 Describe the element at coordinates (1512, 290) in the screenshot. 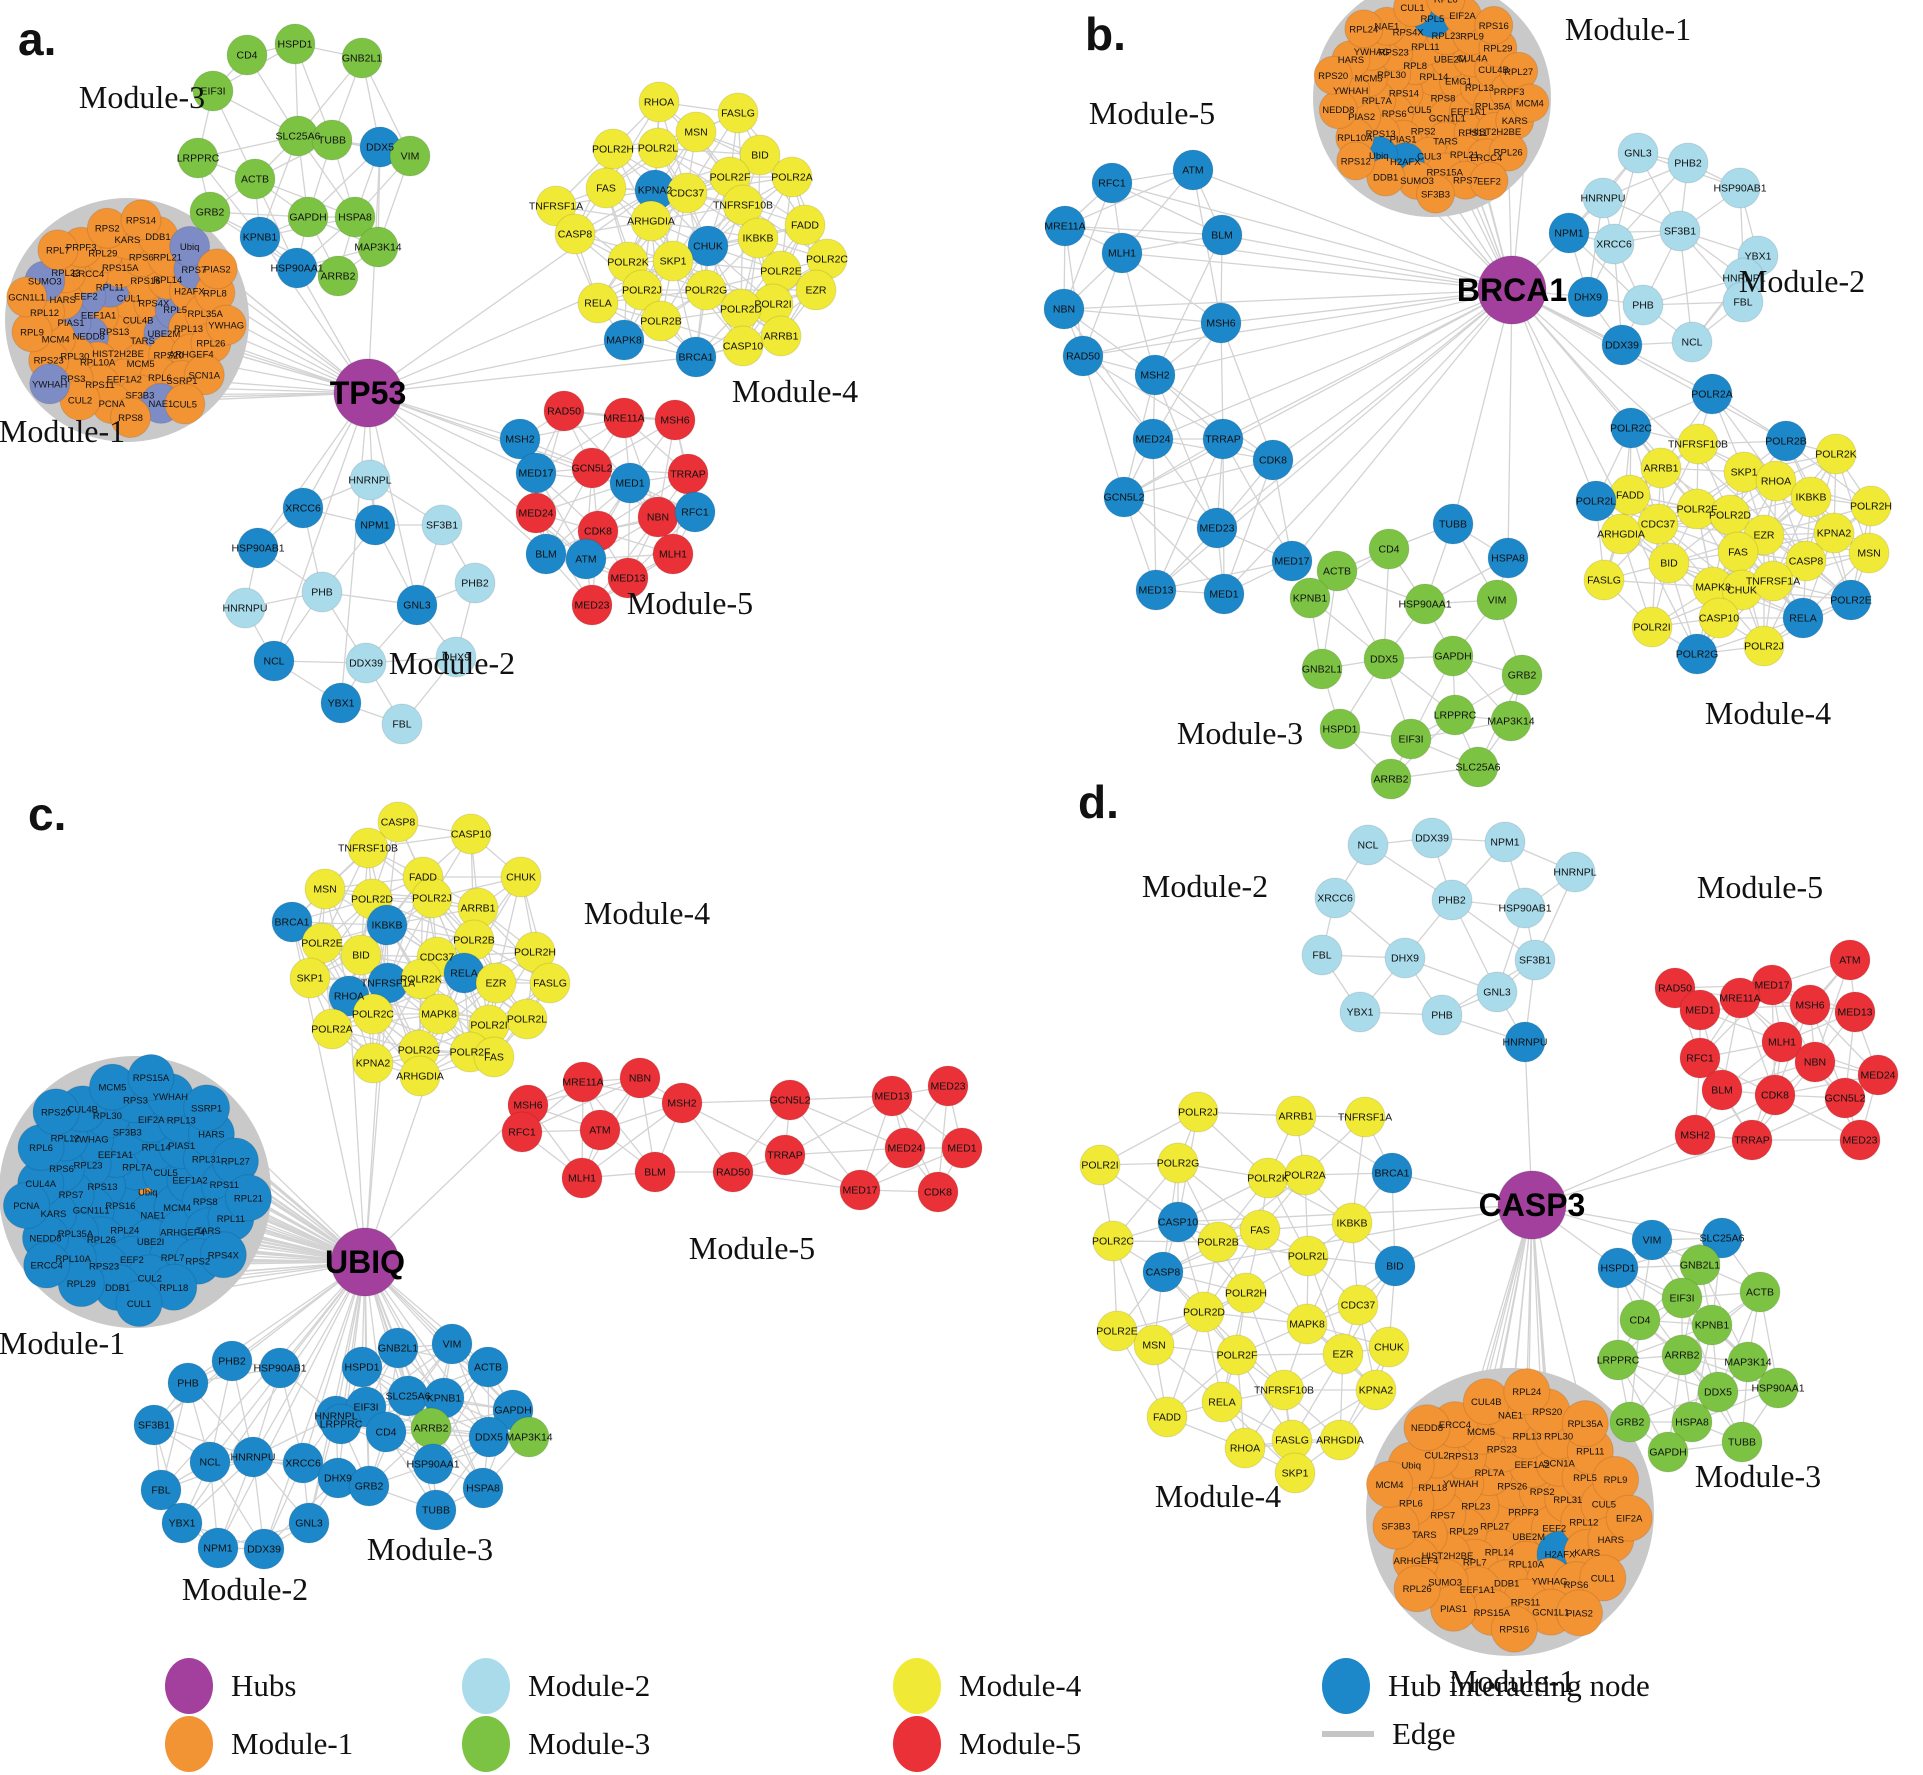

I see `hub-label: BRCA1` at that location.